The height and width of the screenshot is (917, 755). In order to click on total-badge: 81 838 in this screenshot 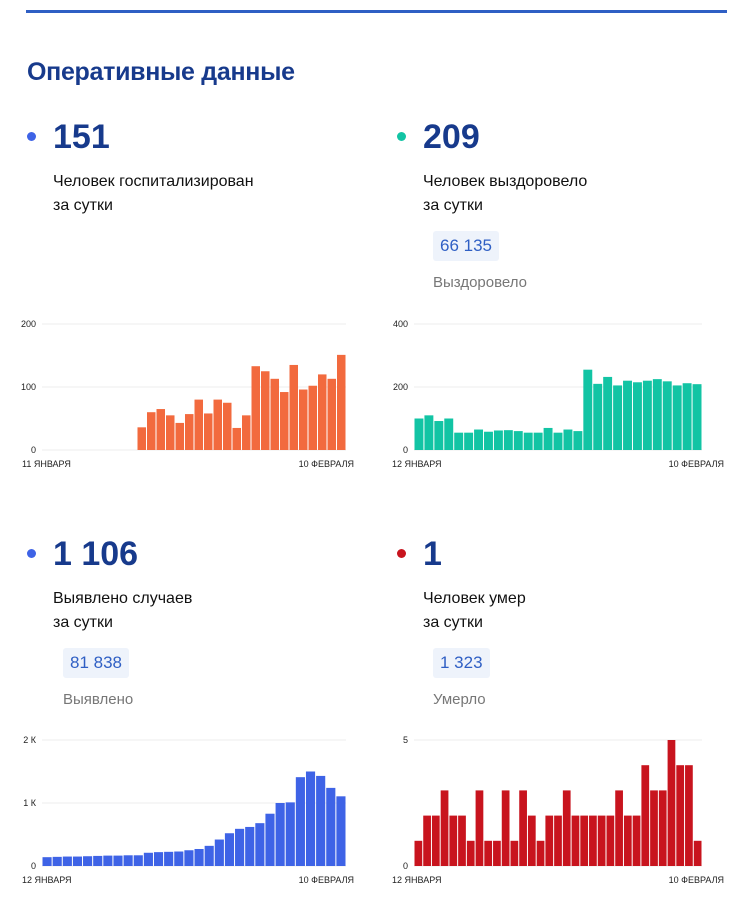, I will do `click(96, 663)`.